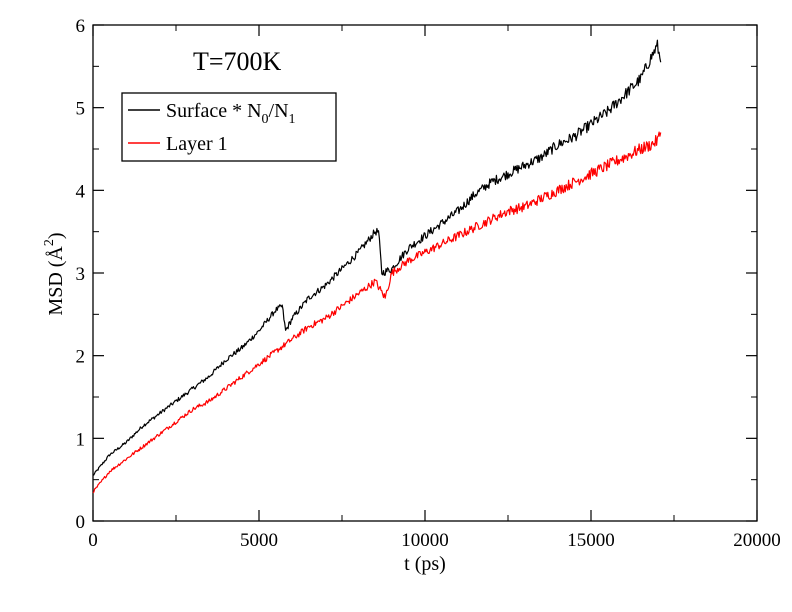 The image size is (792, 612). Describe the element at coordinates (259, 540) in the screenshot. I see `x-tick-label: 5000` at that location.